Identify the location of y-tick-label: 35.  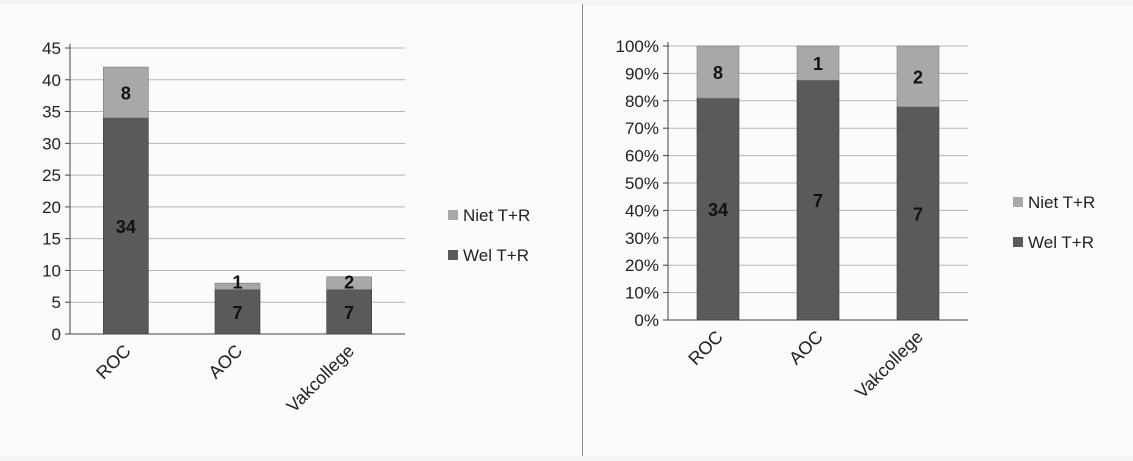
(51, 112).